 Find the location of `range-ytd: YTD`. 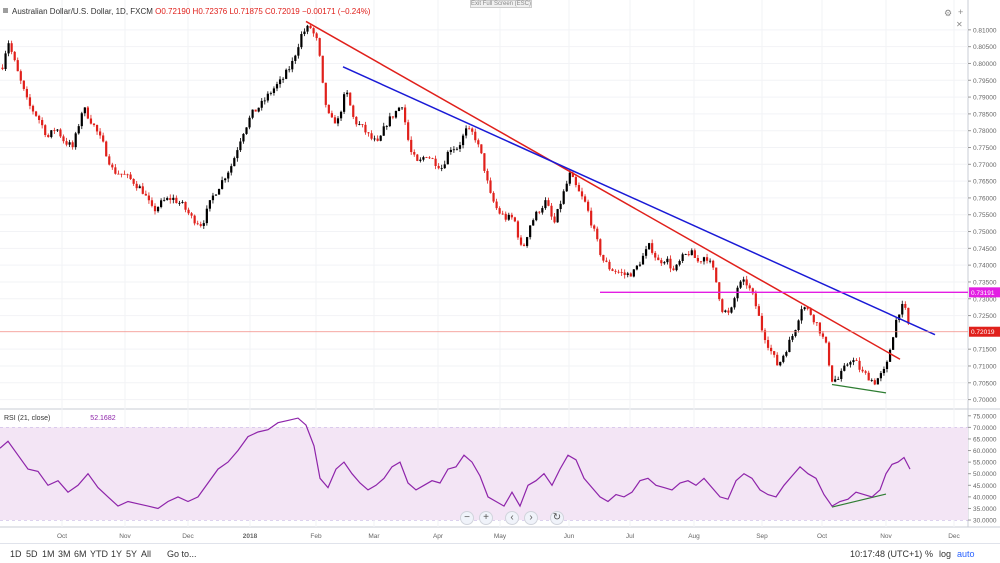

range-ytd: YTD is located at coordinates (99, 554).